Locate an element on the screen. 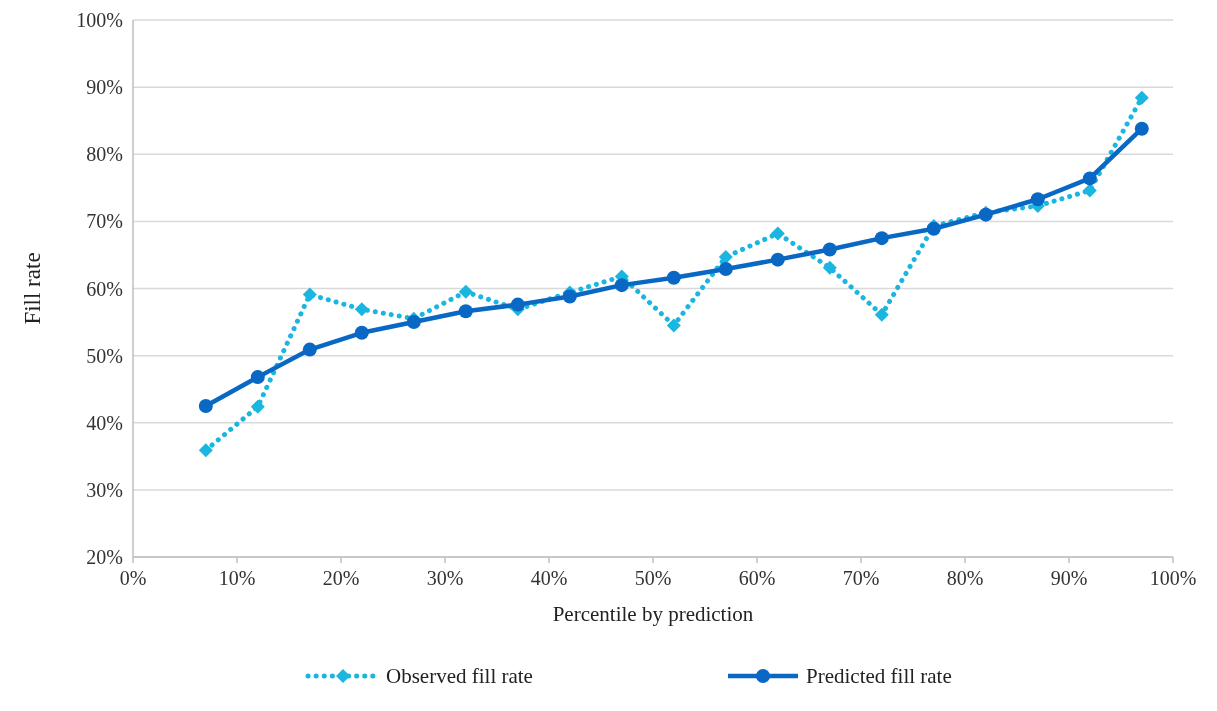 The height and width of the screenshot is (711, 1217). x-tick-label: 50% is located at coordinates (653, 578).